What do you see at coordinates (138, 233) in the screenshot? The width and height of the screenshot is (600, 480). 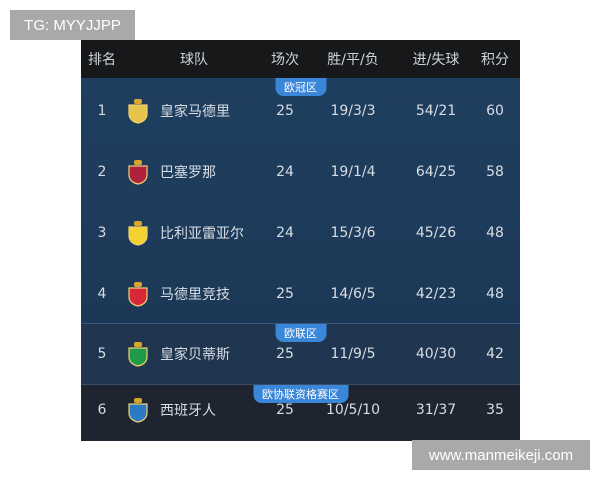 I see `villarreal-crest-icon` at bounding box center [138, 233].